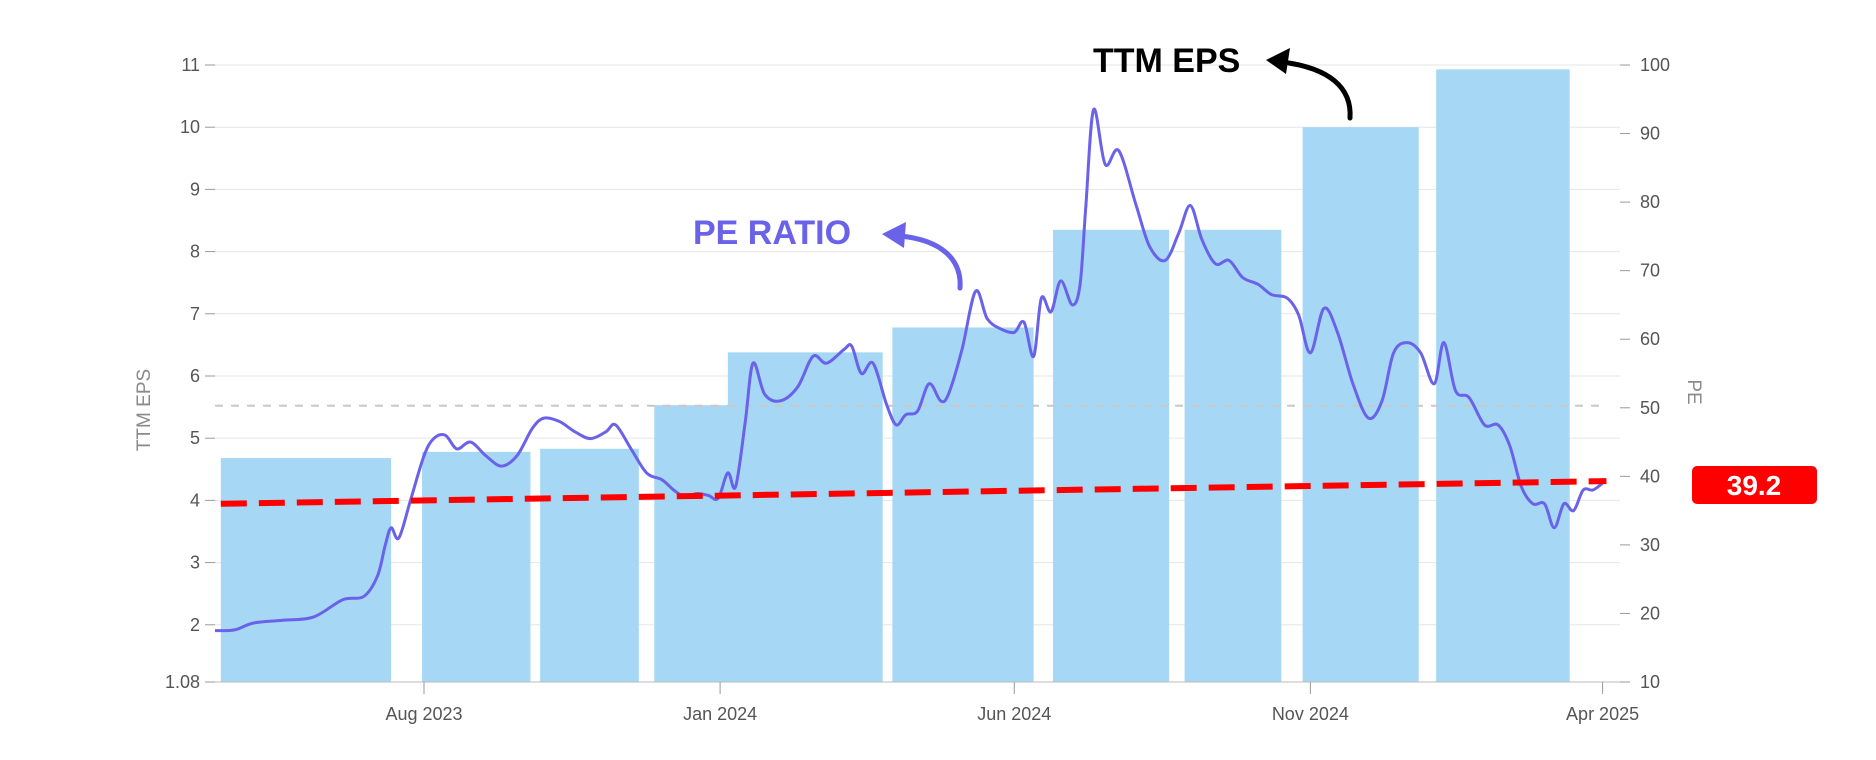  I want to click on left-axis-title: TTM EPS, so click(144, 410).